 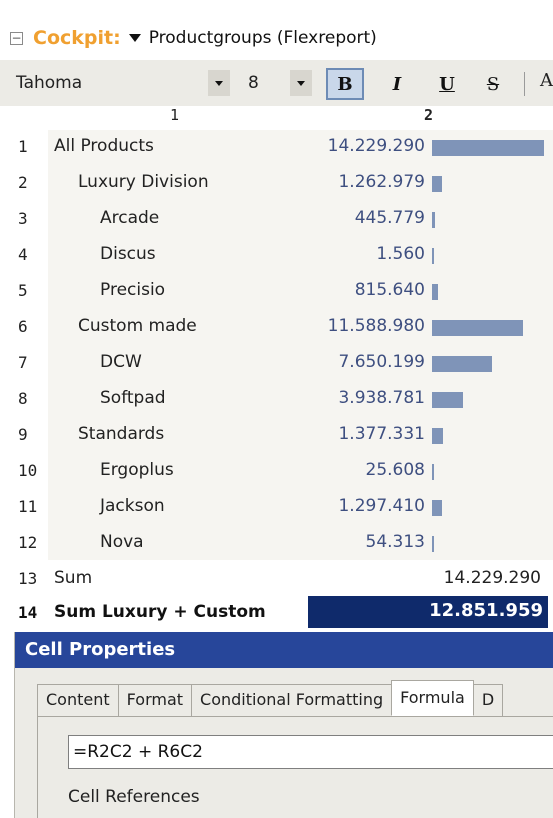 What do you see at coordinates (28, 470) in the screenshot?
I see `row-number: 10` at bounding box center [28, 470].